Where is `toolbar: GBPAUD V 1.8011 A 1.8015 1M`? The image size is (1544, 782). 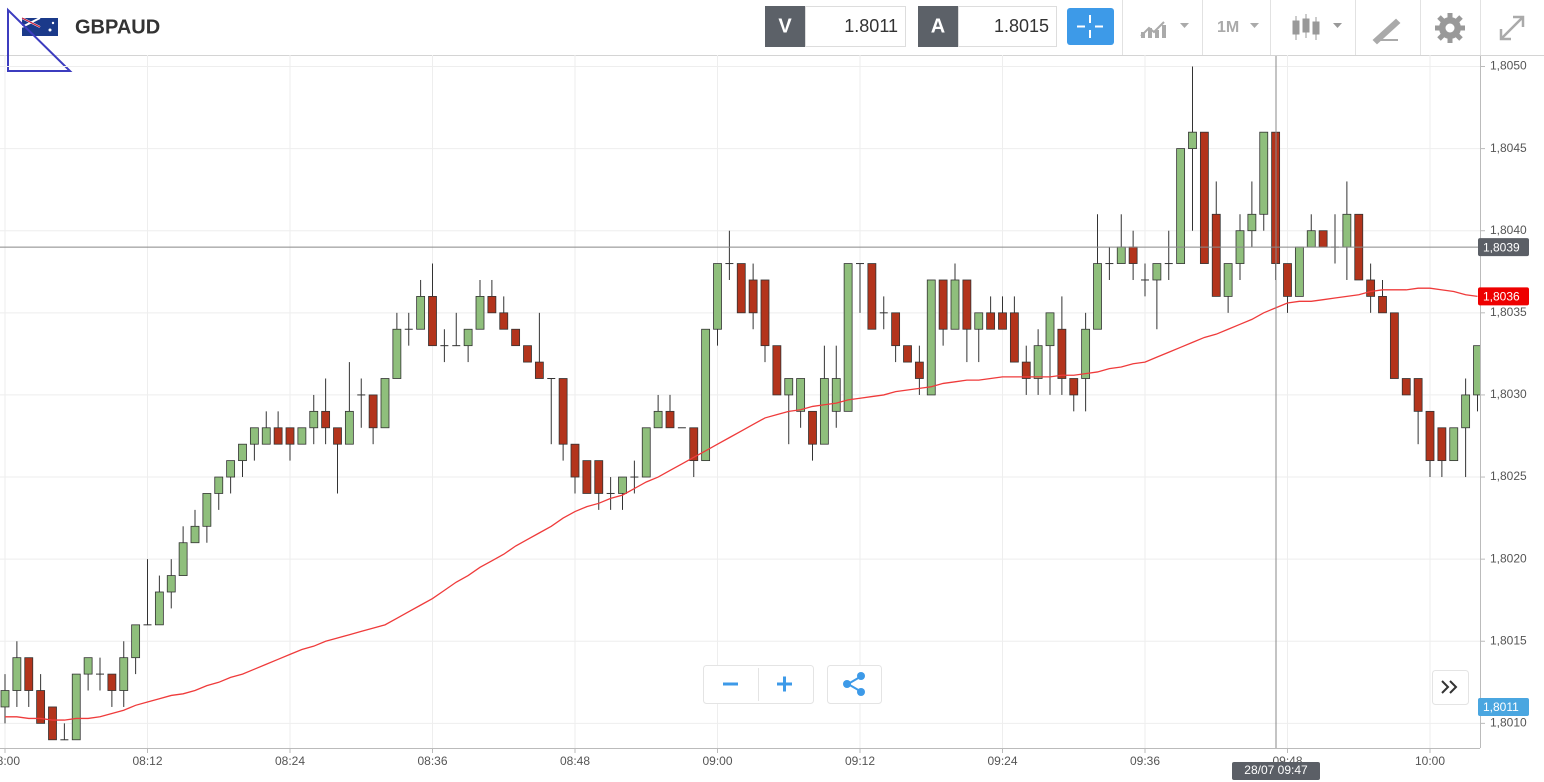 toolbar: GBPAUD V 1.8011 A 1.8015 1M is located at coordinates (772, 36).